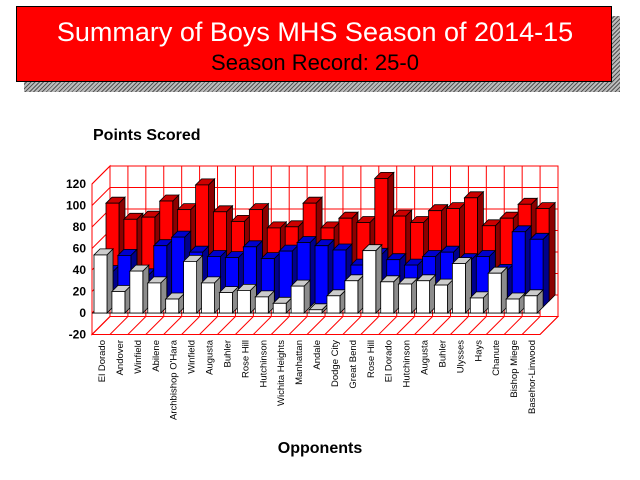  Describe the element at coordinates (299, 362) in the screenshot. I see `x-tick-label: Manhattan` at that location.